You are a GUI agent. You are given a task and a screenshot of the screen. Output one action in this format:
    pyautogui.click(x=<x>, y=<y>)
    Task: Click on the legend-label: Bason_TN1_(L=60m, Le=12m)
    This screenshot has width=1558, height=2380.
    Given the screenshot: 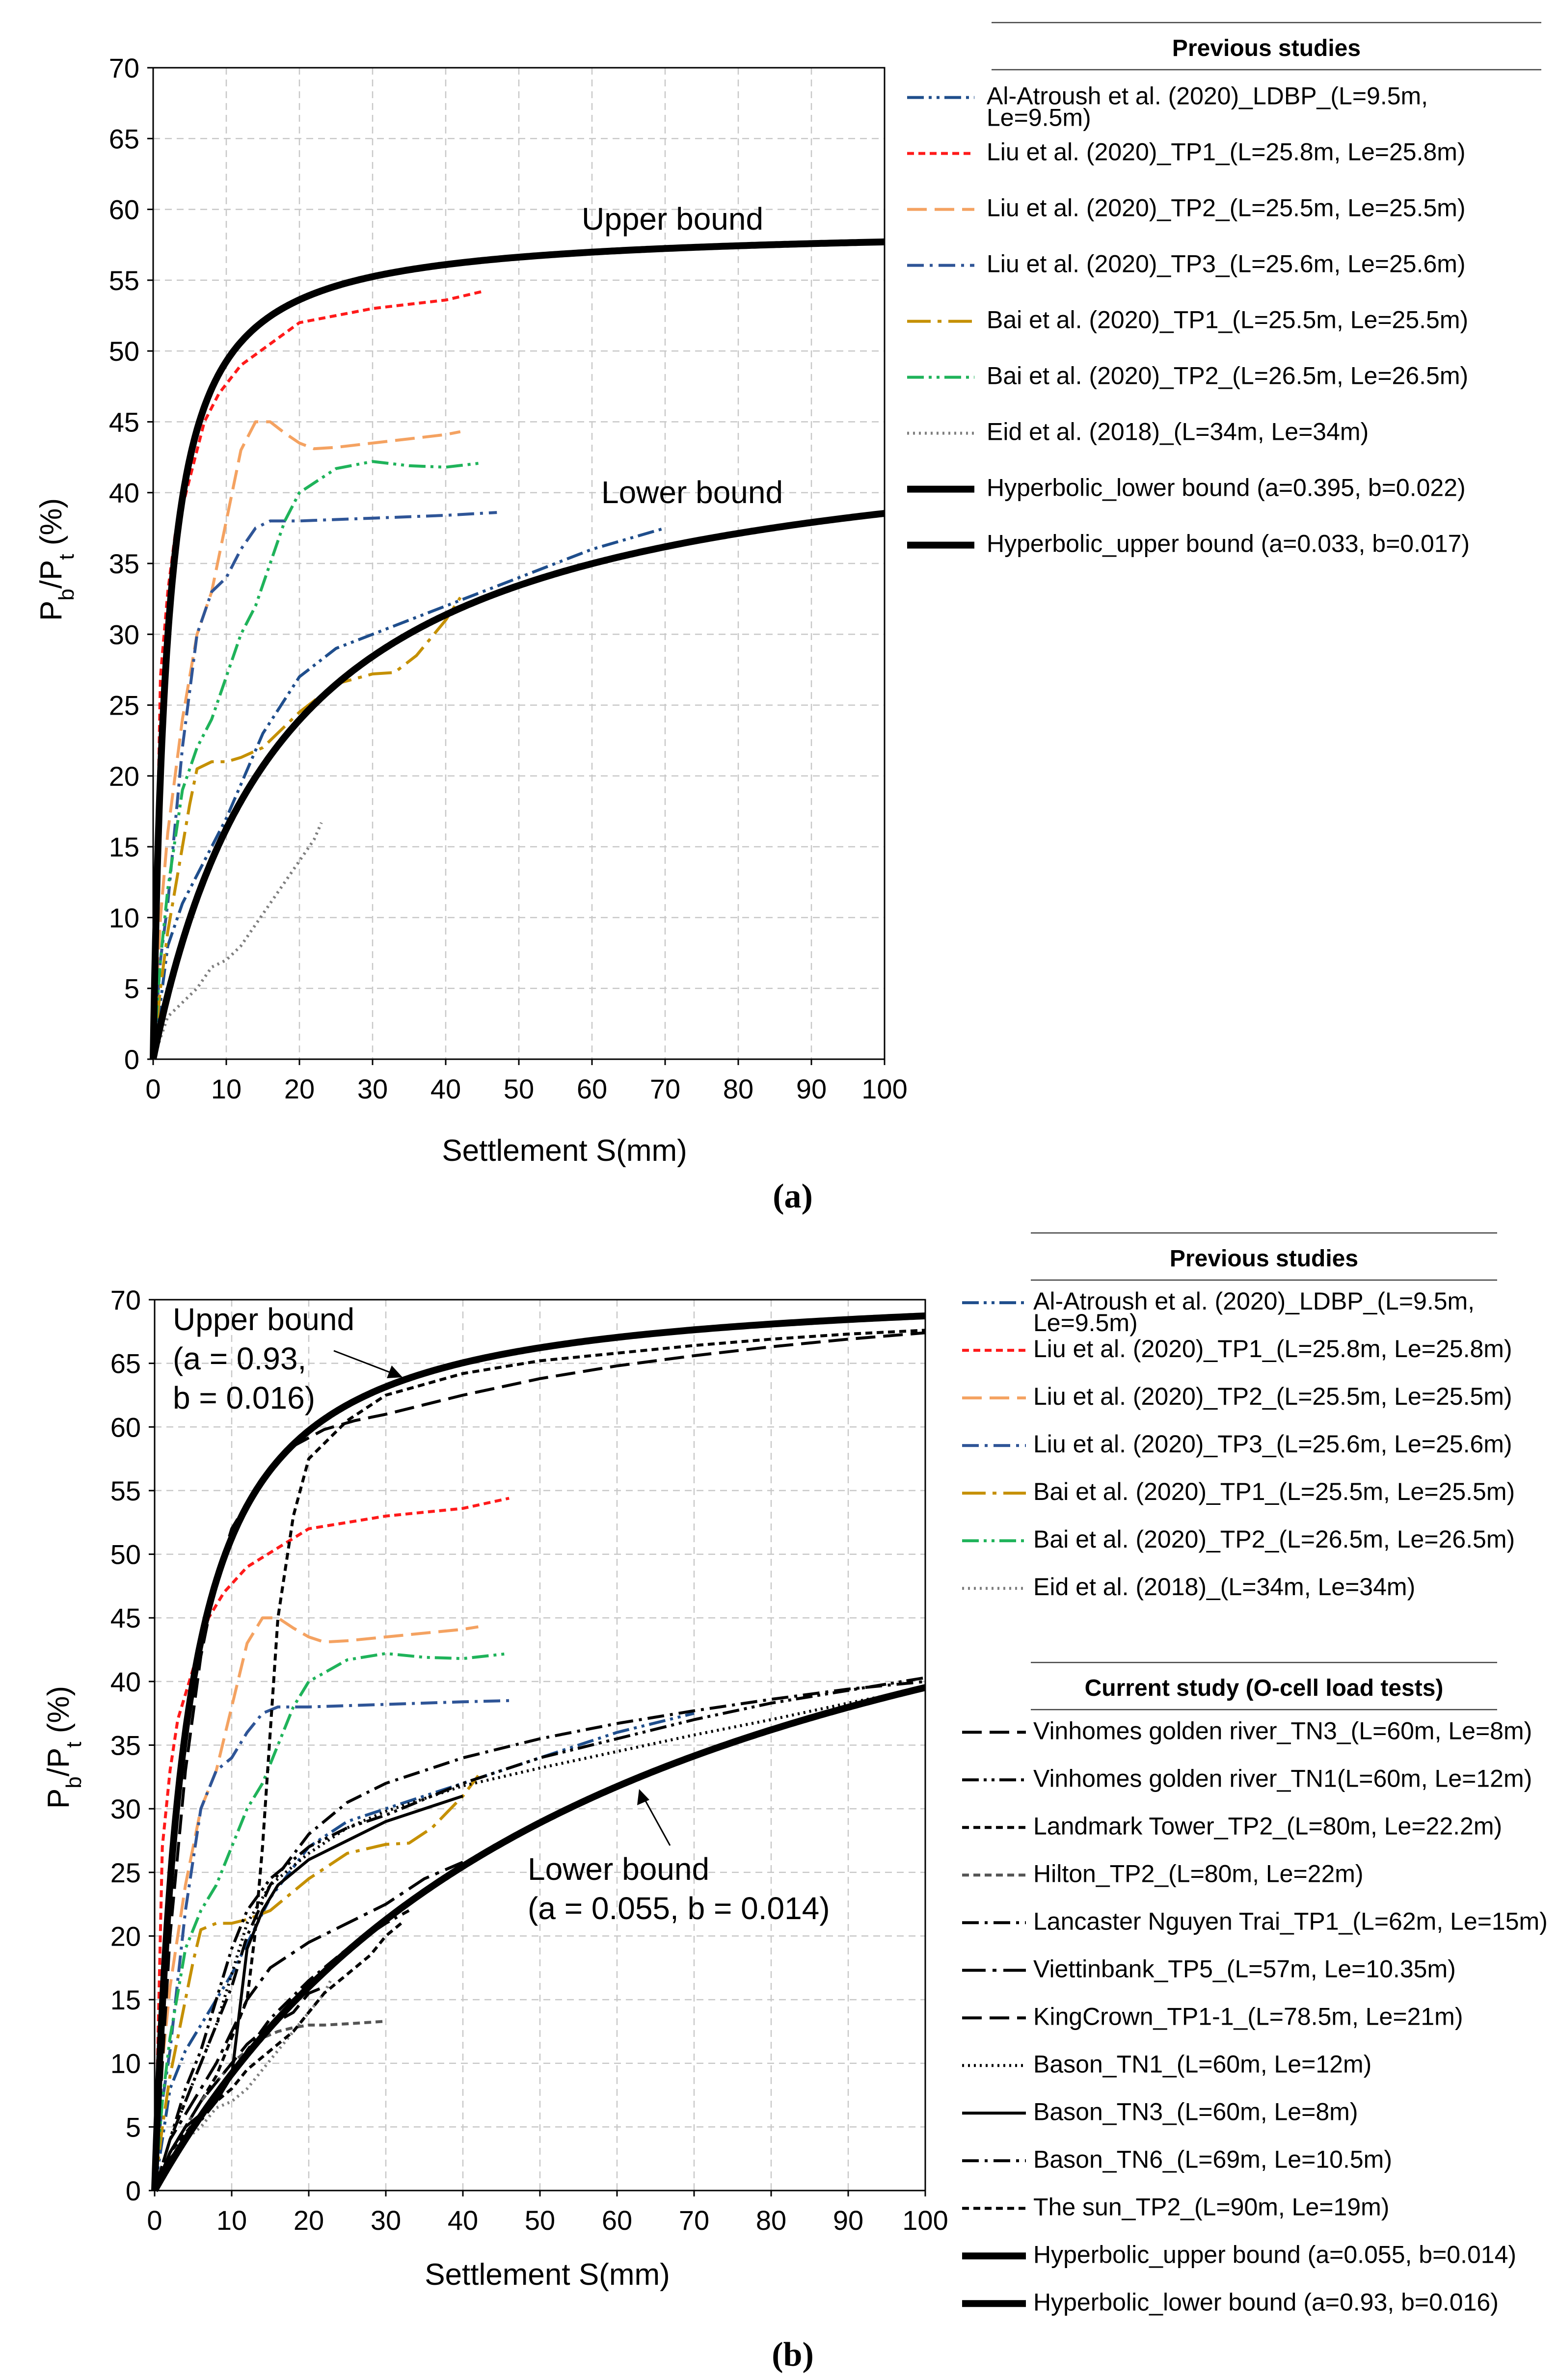 What is the action you would take?
    pyautogui.click(x=1202, y=2064)
    